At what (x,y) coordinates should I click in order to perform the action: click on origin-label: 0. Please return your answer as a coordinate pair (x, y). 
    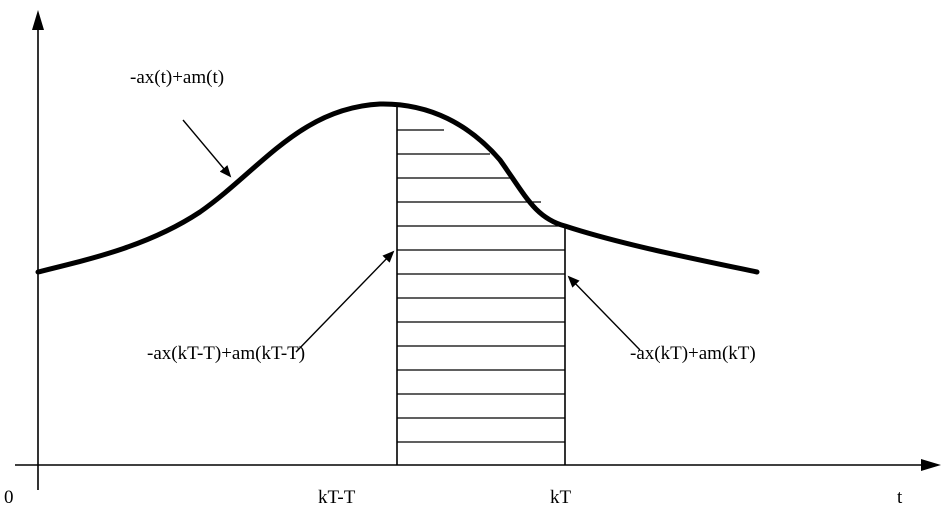
    Looking at the image, I should click on (9, 497).